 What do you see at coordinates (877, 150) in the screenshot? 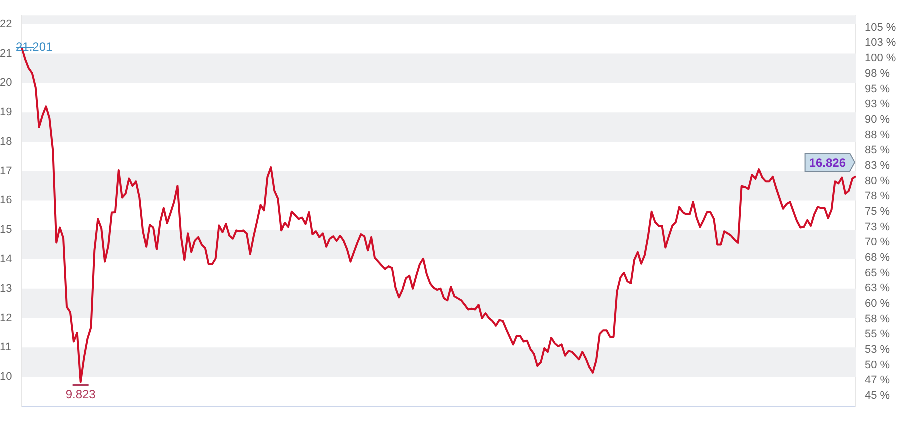
I see `y2-tick-label: 85 %` at bounding box center [877, 150].